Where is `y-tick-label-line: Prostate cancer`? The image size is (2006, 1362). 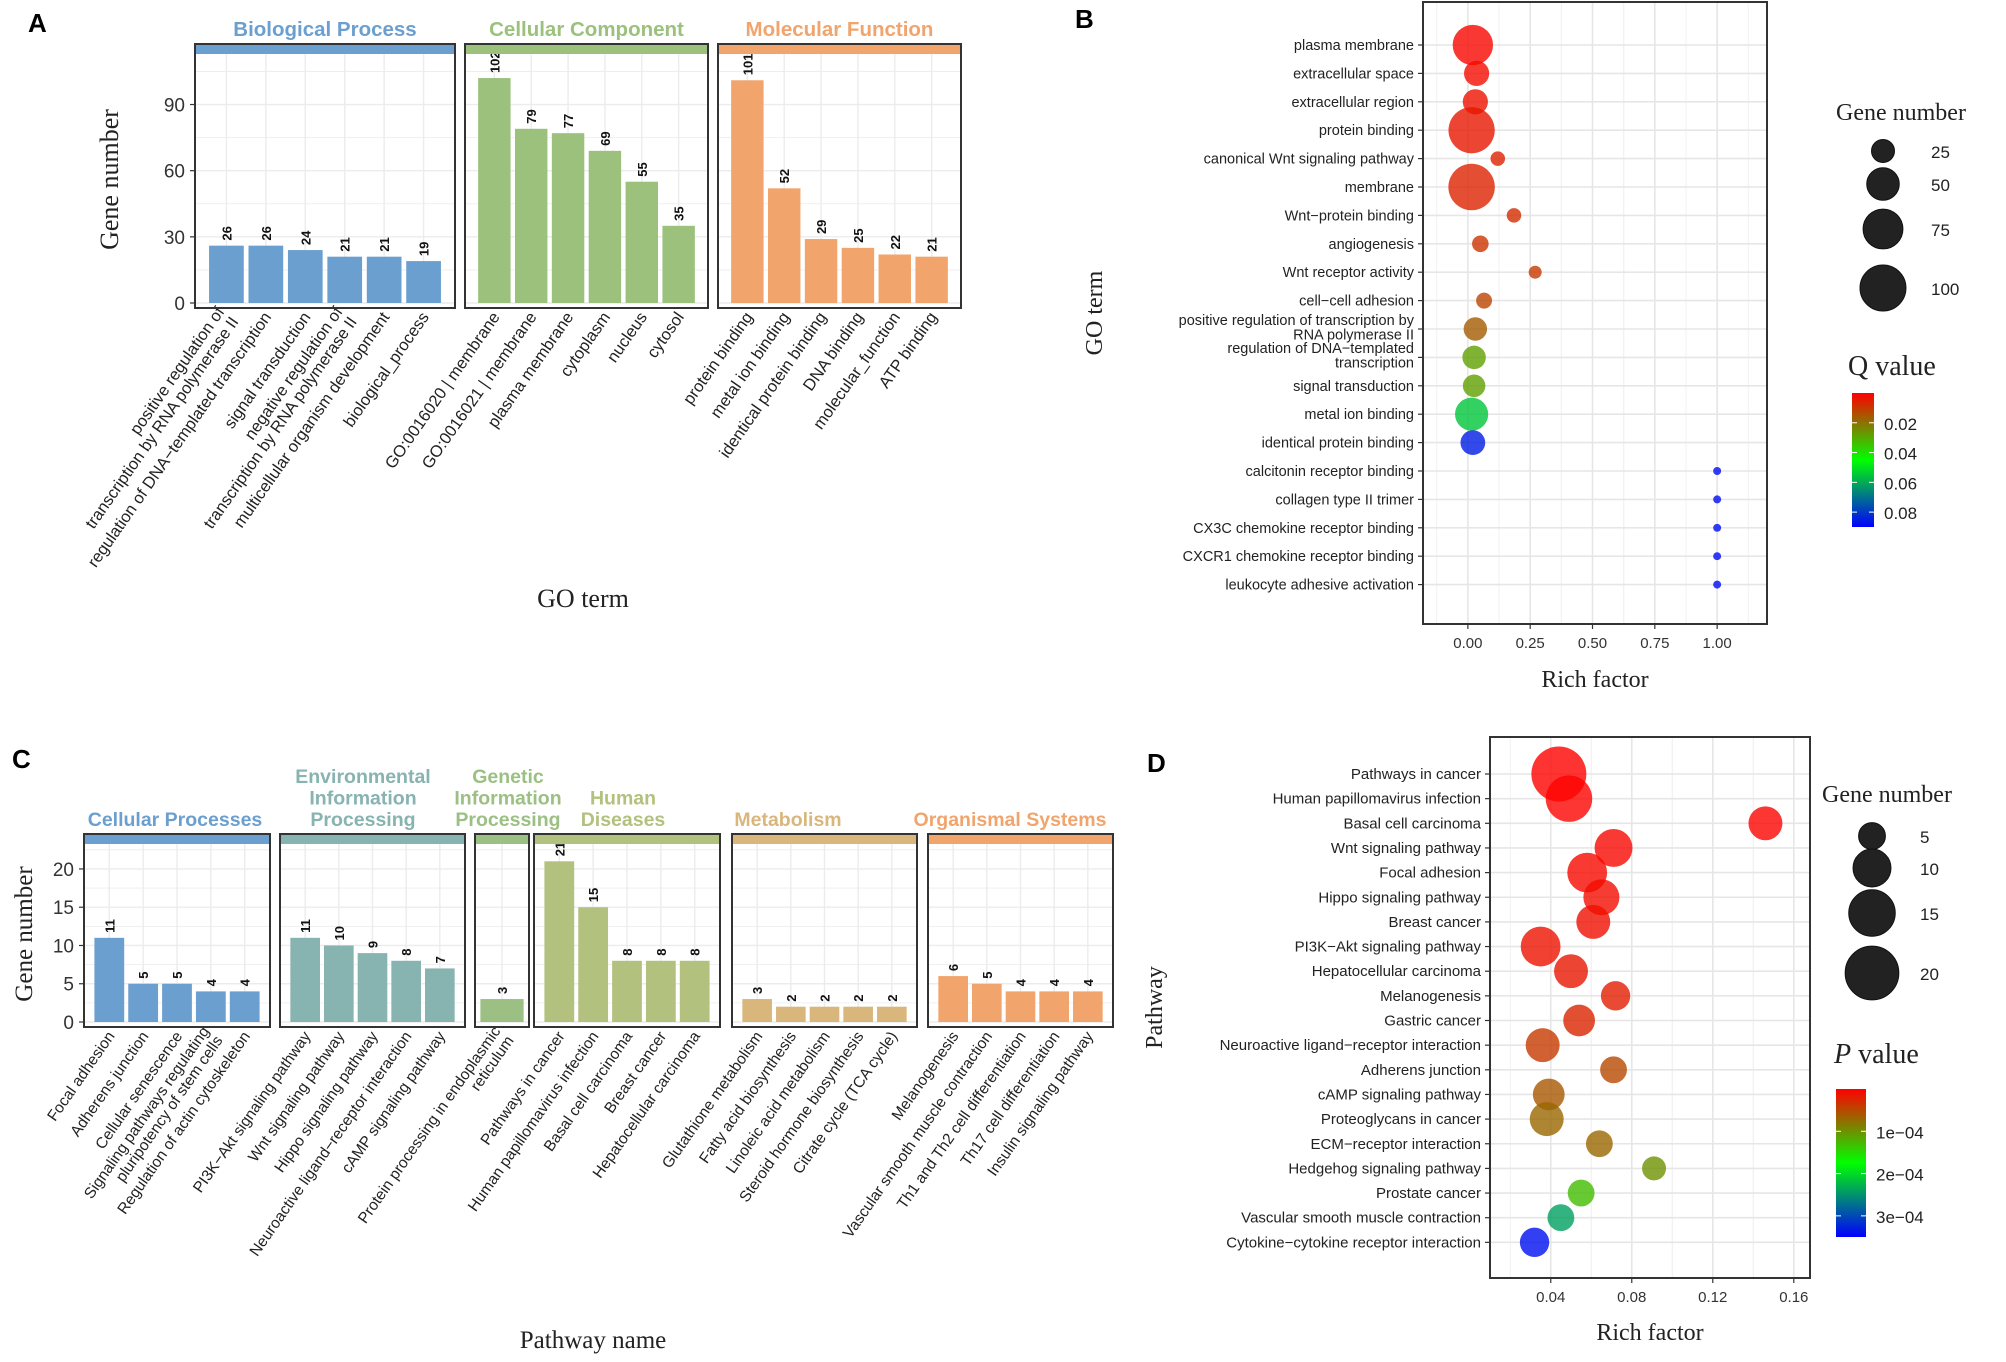 y-tick-label-line: Prostate cancer is located at coordinates (1428, 1193).